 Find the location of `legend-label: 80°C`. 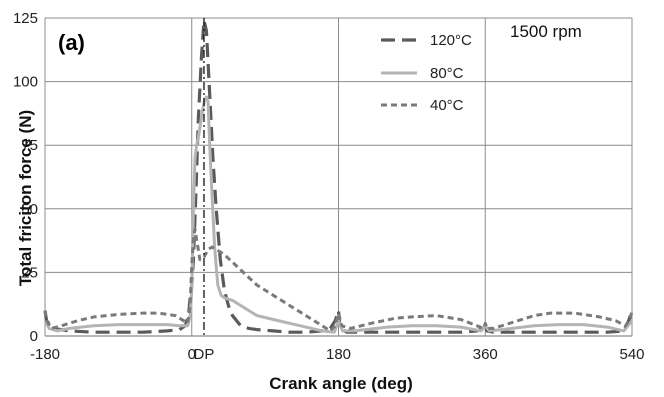

legend-label: 80°C is located at coordinates (447, 73).